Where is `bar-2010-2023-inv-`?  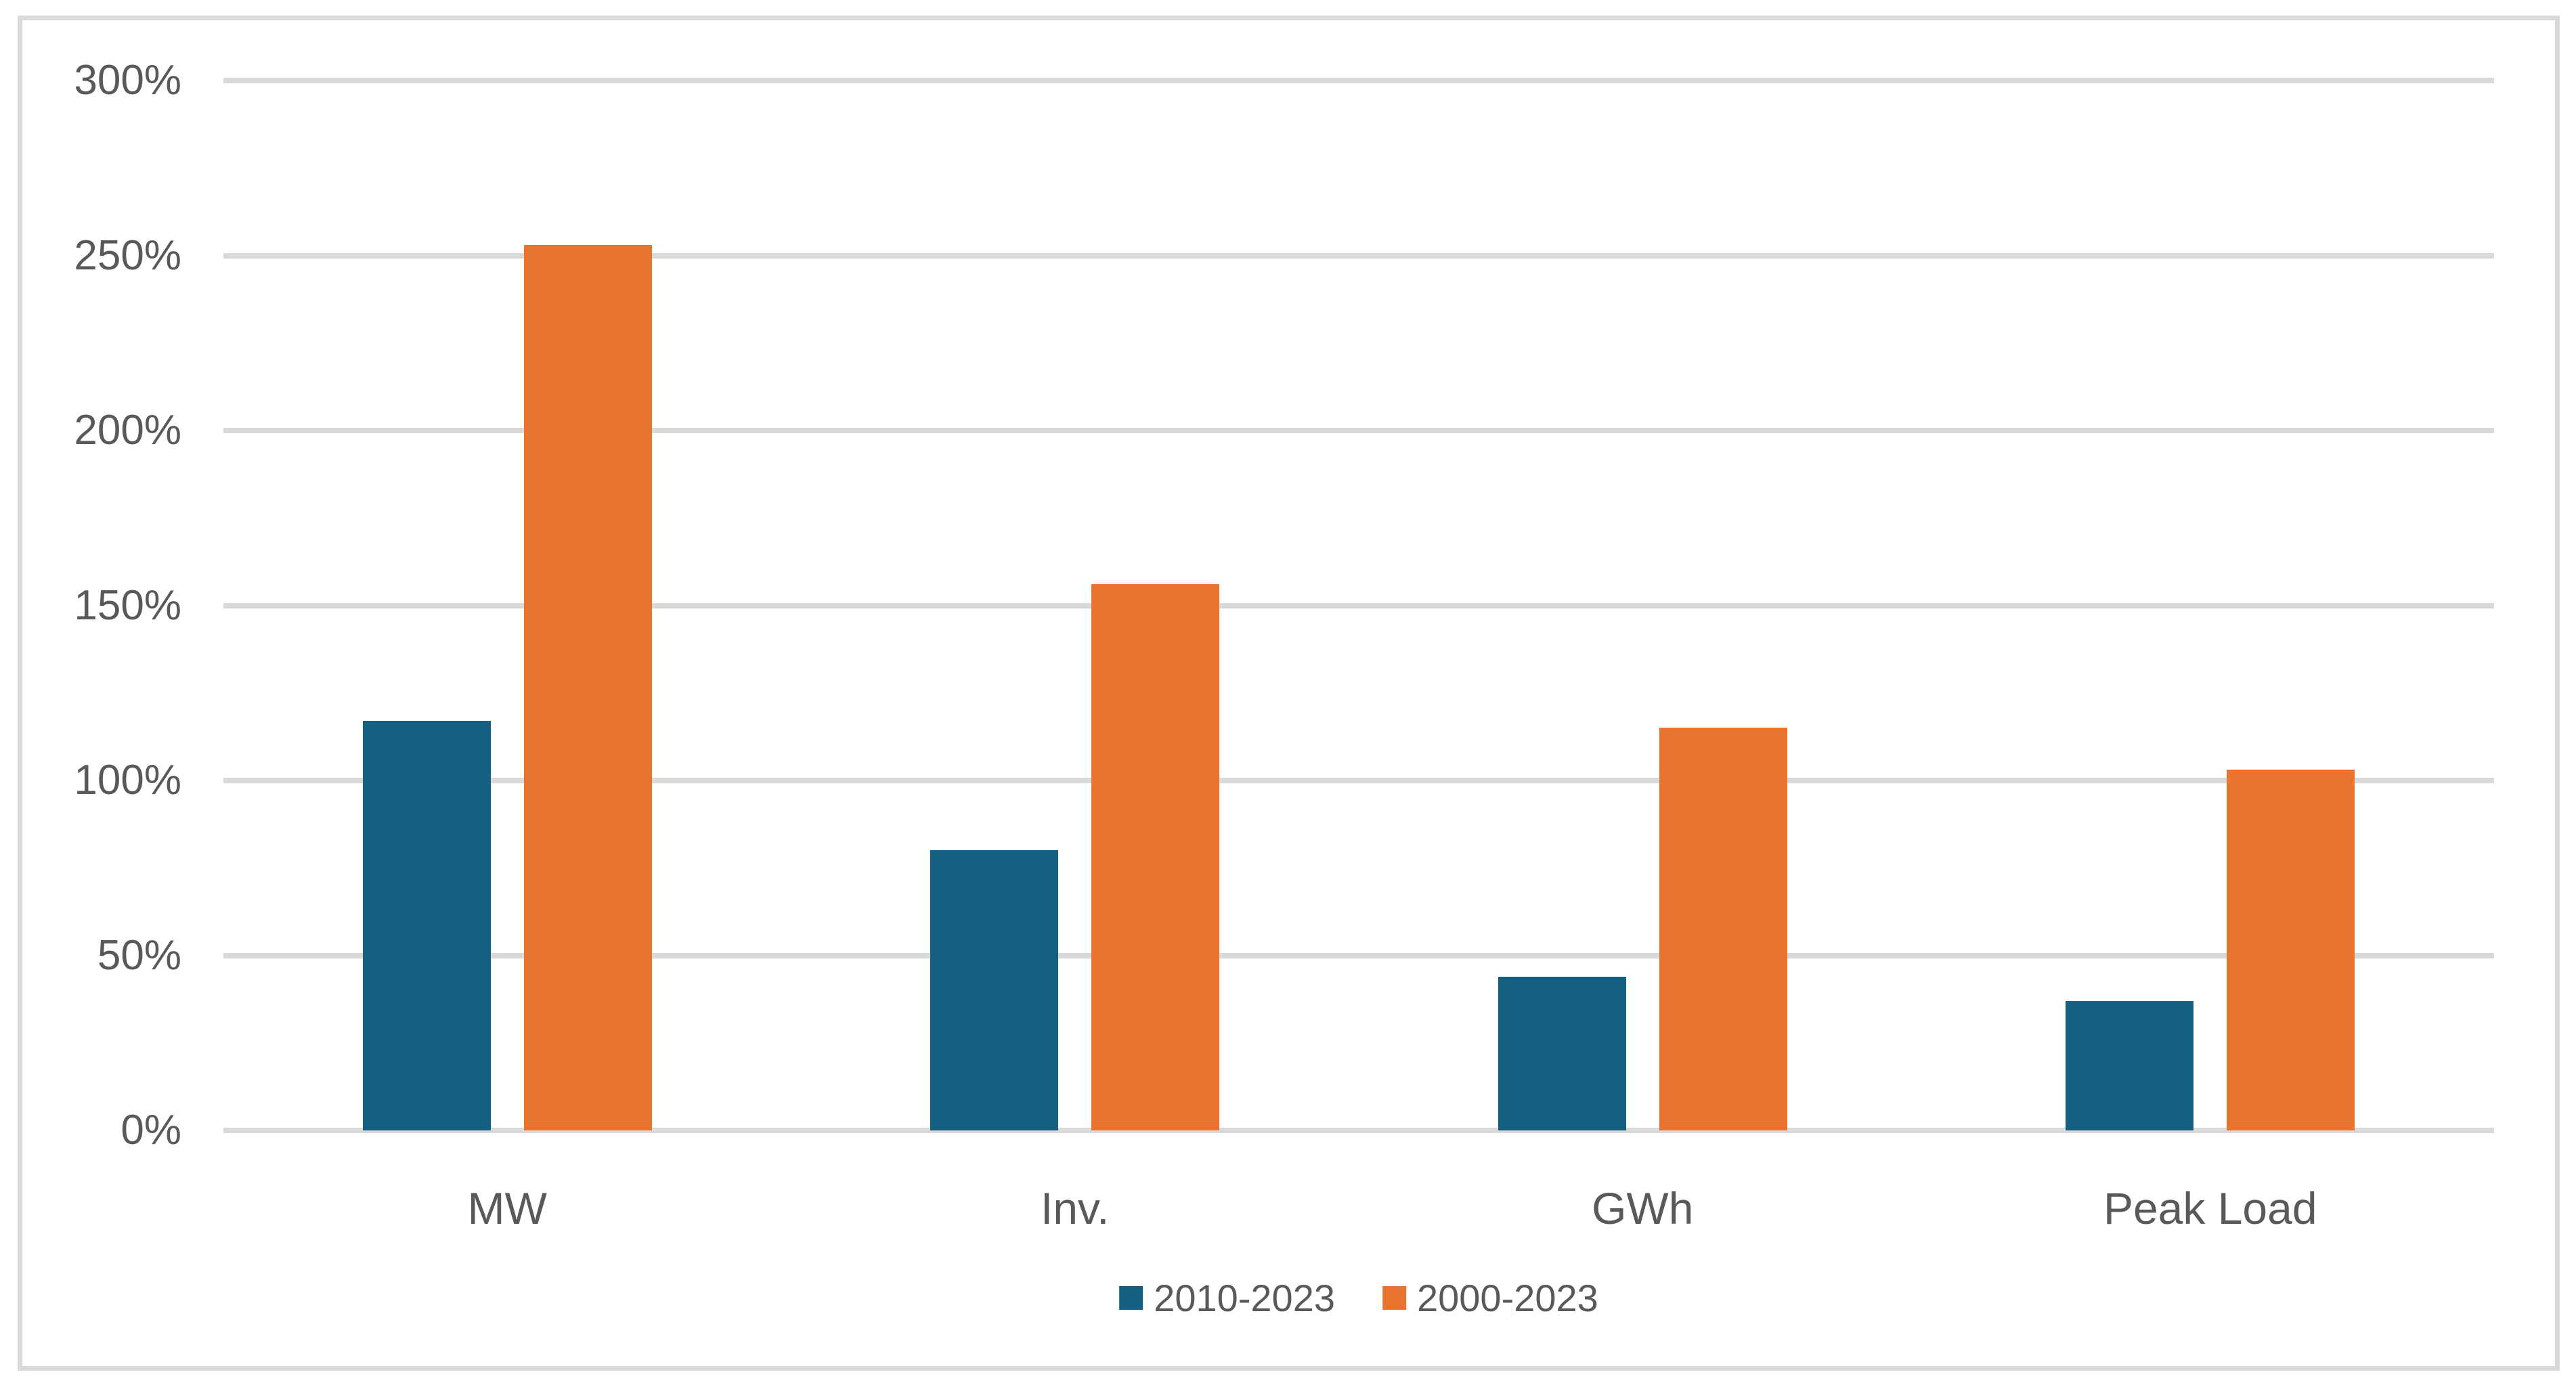
bar-2010-2023-inv- is located at coordinates (994, 990).